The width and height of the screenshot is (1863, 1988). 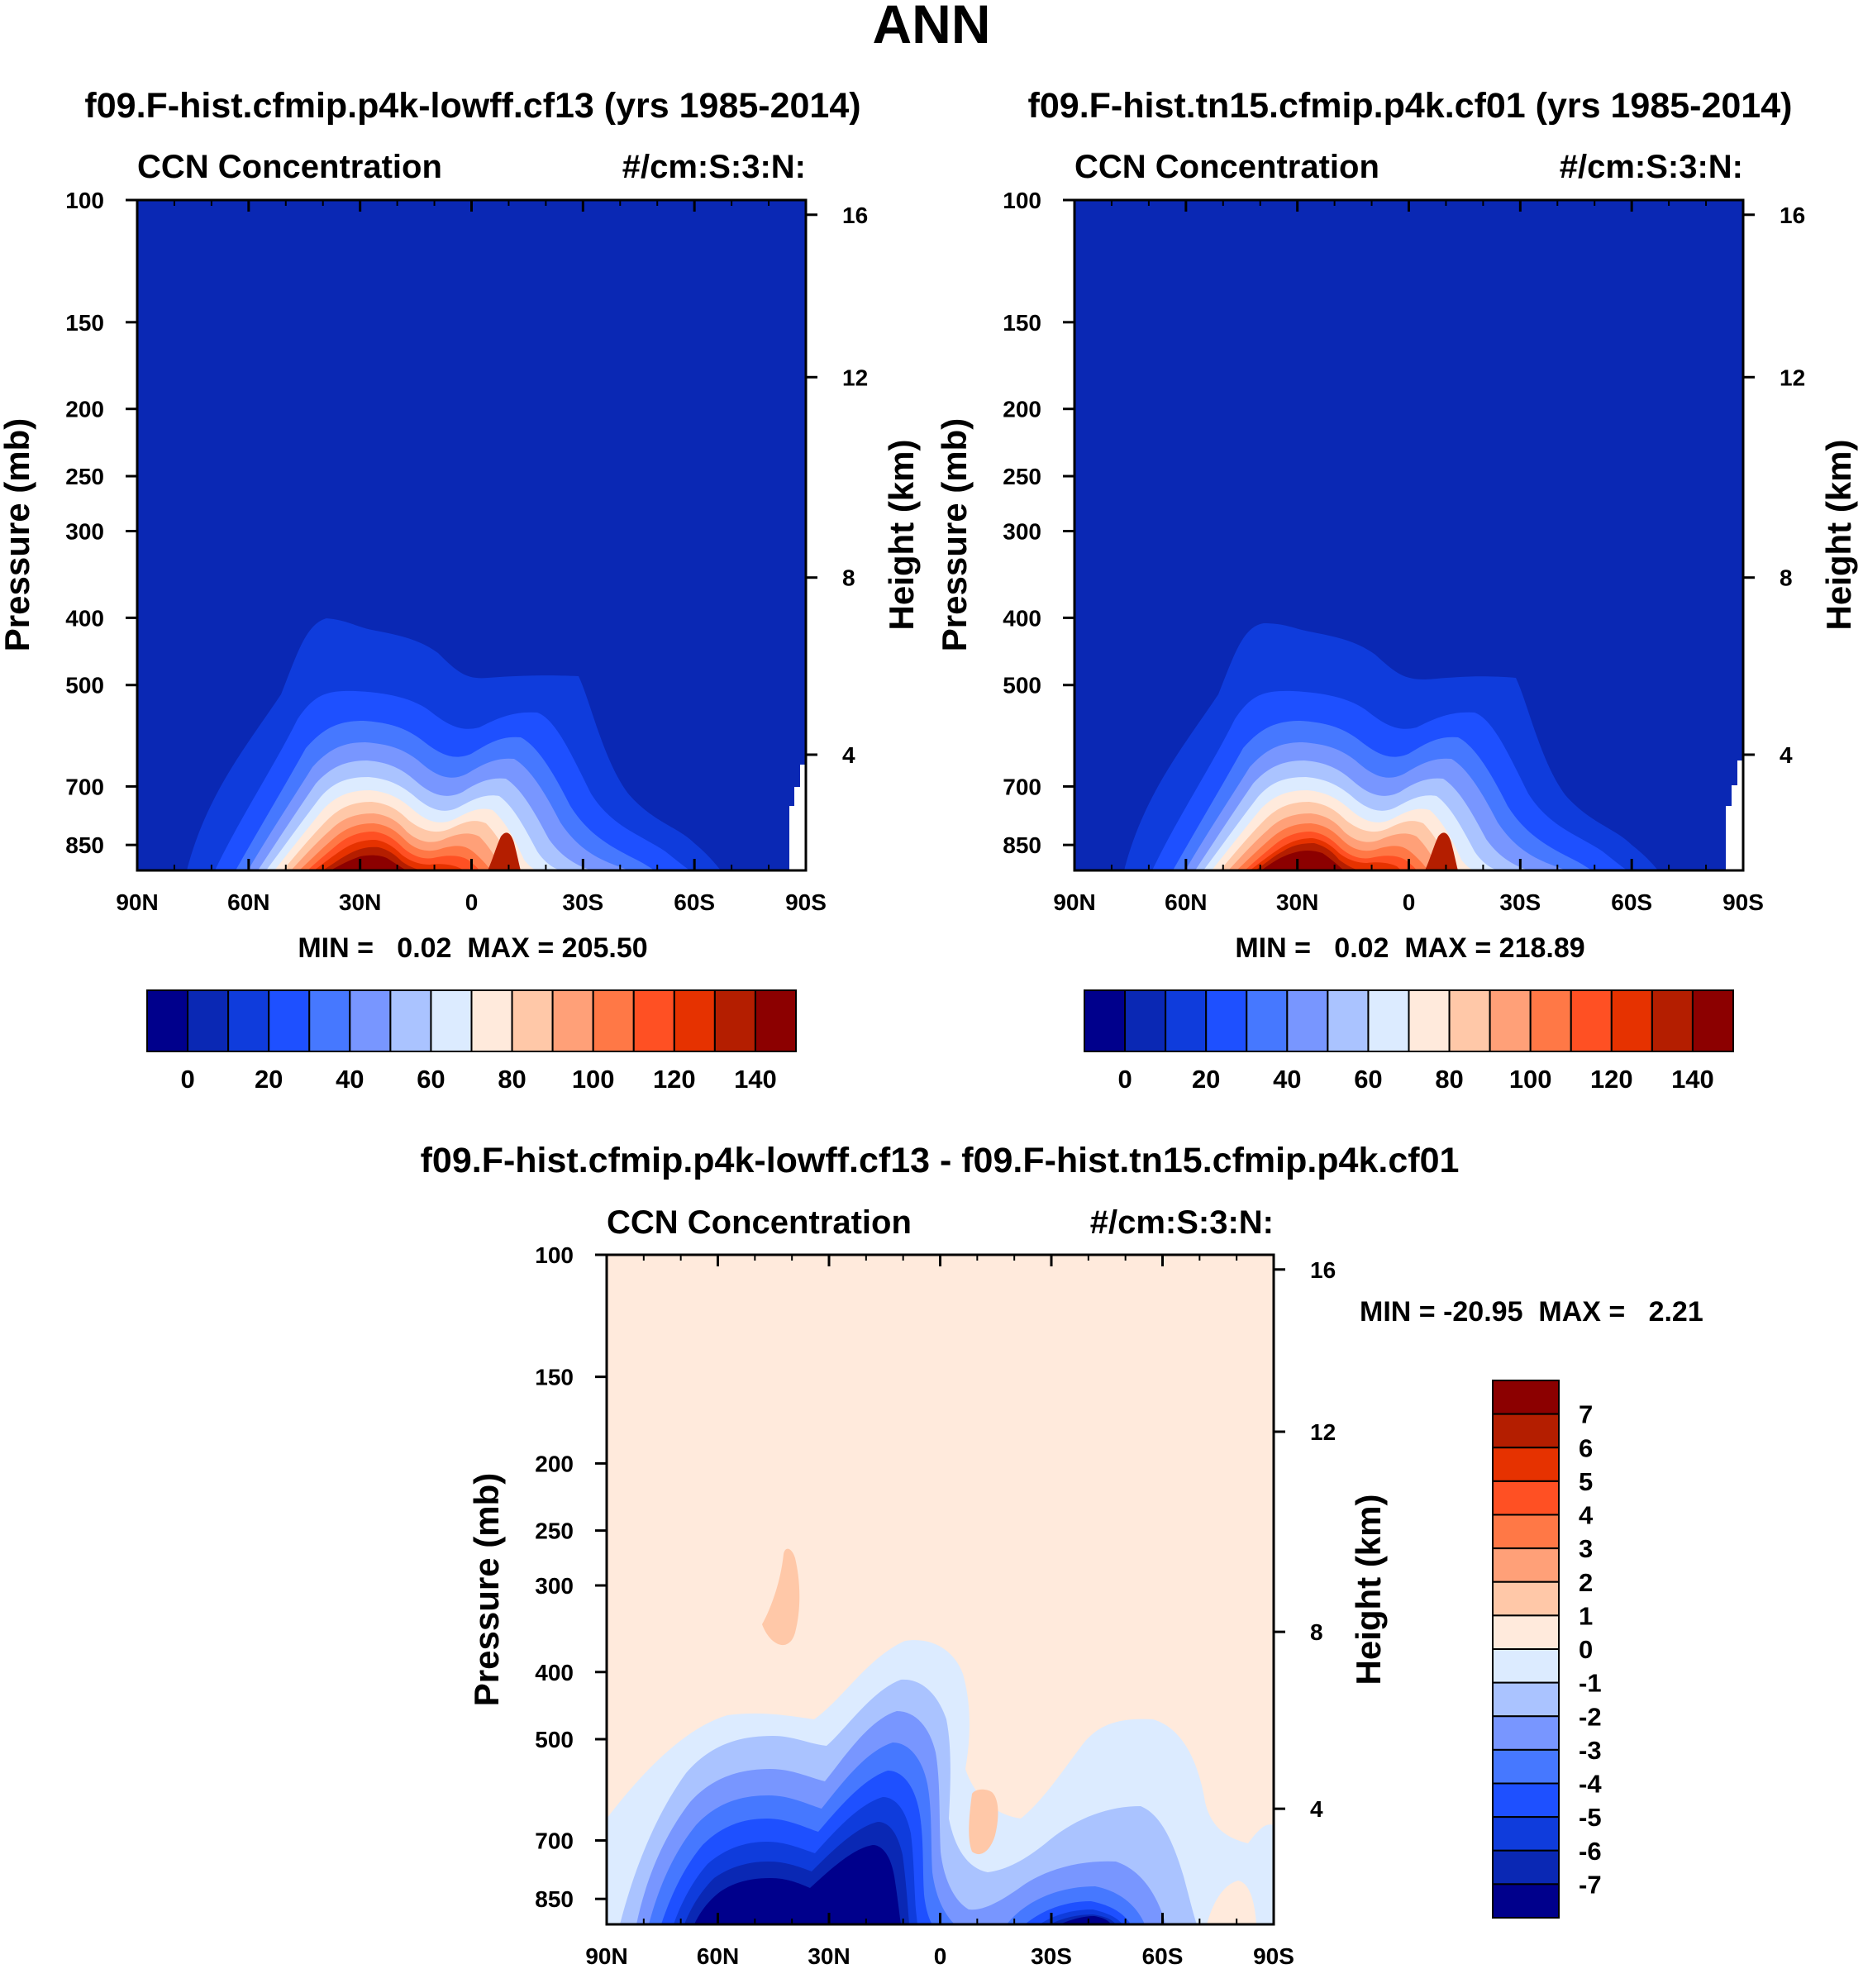 I want to click on panel-3-colorbar: 7 6 5 4 3 2 1 0 -1 -2 -3 -4 -5 -6 -7, so click(x=1547, y=1649).